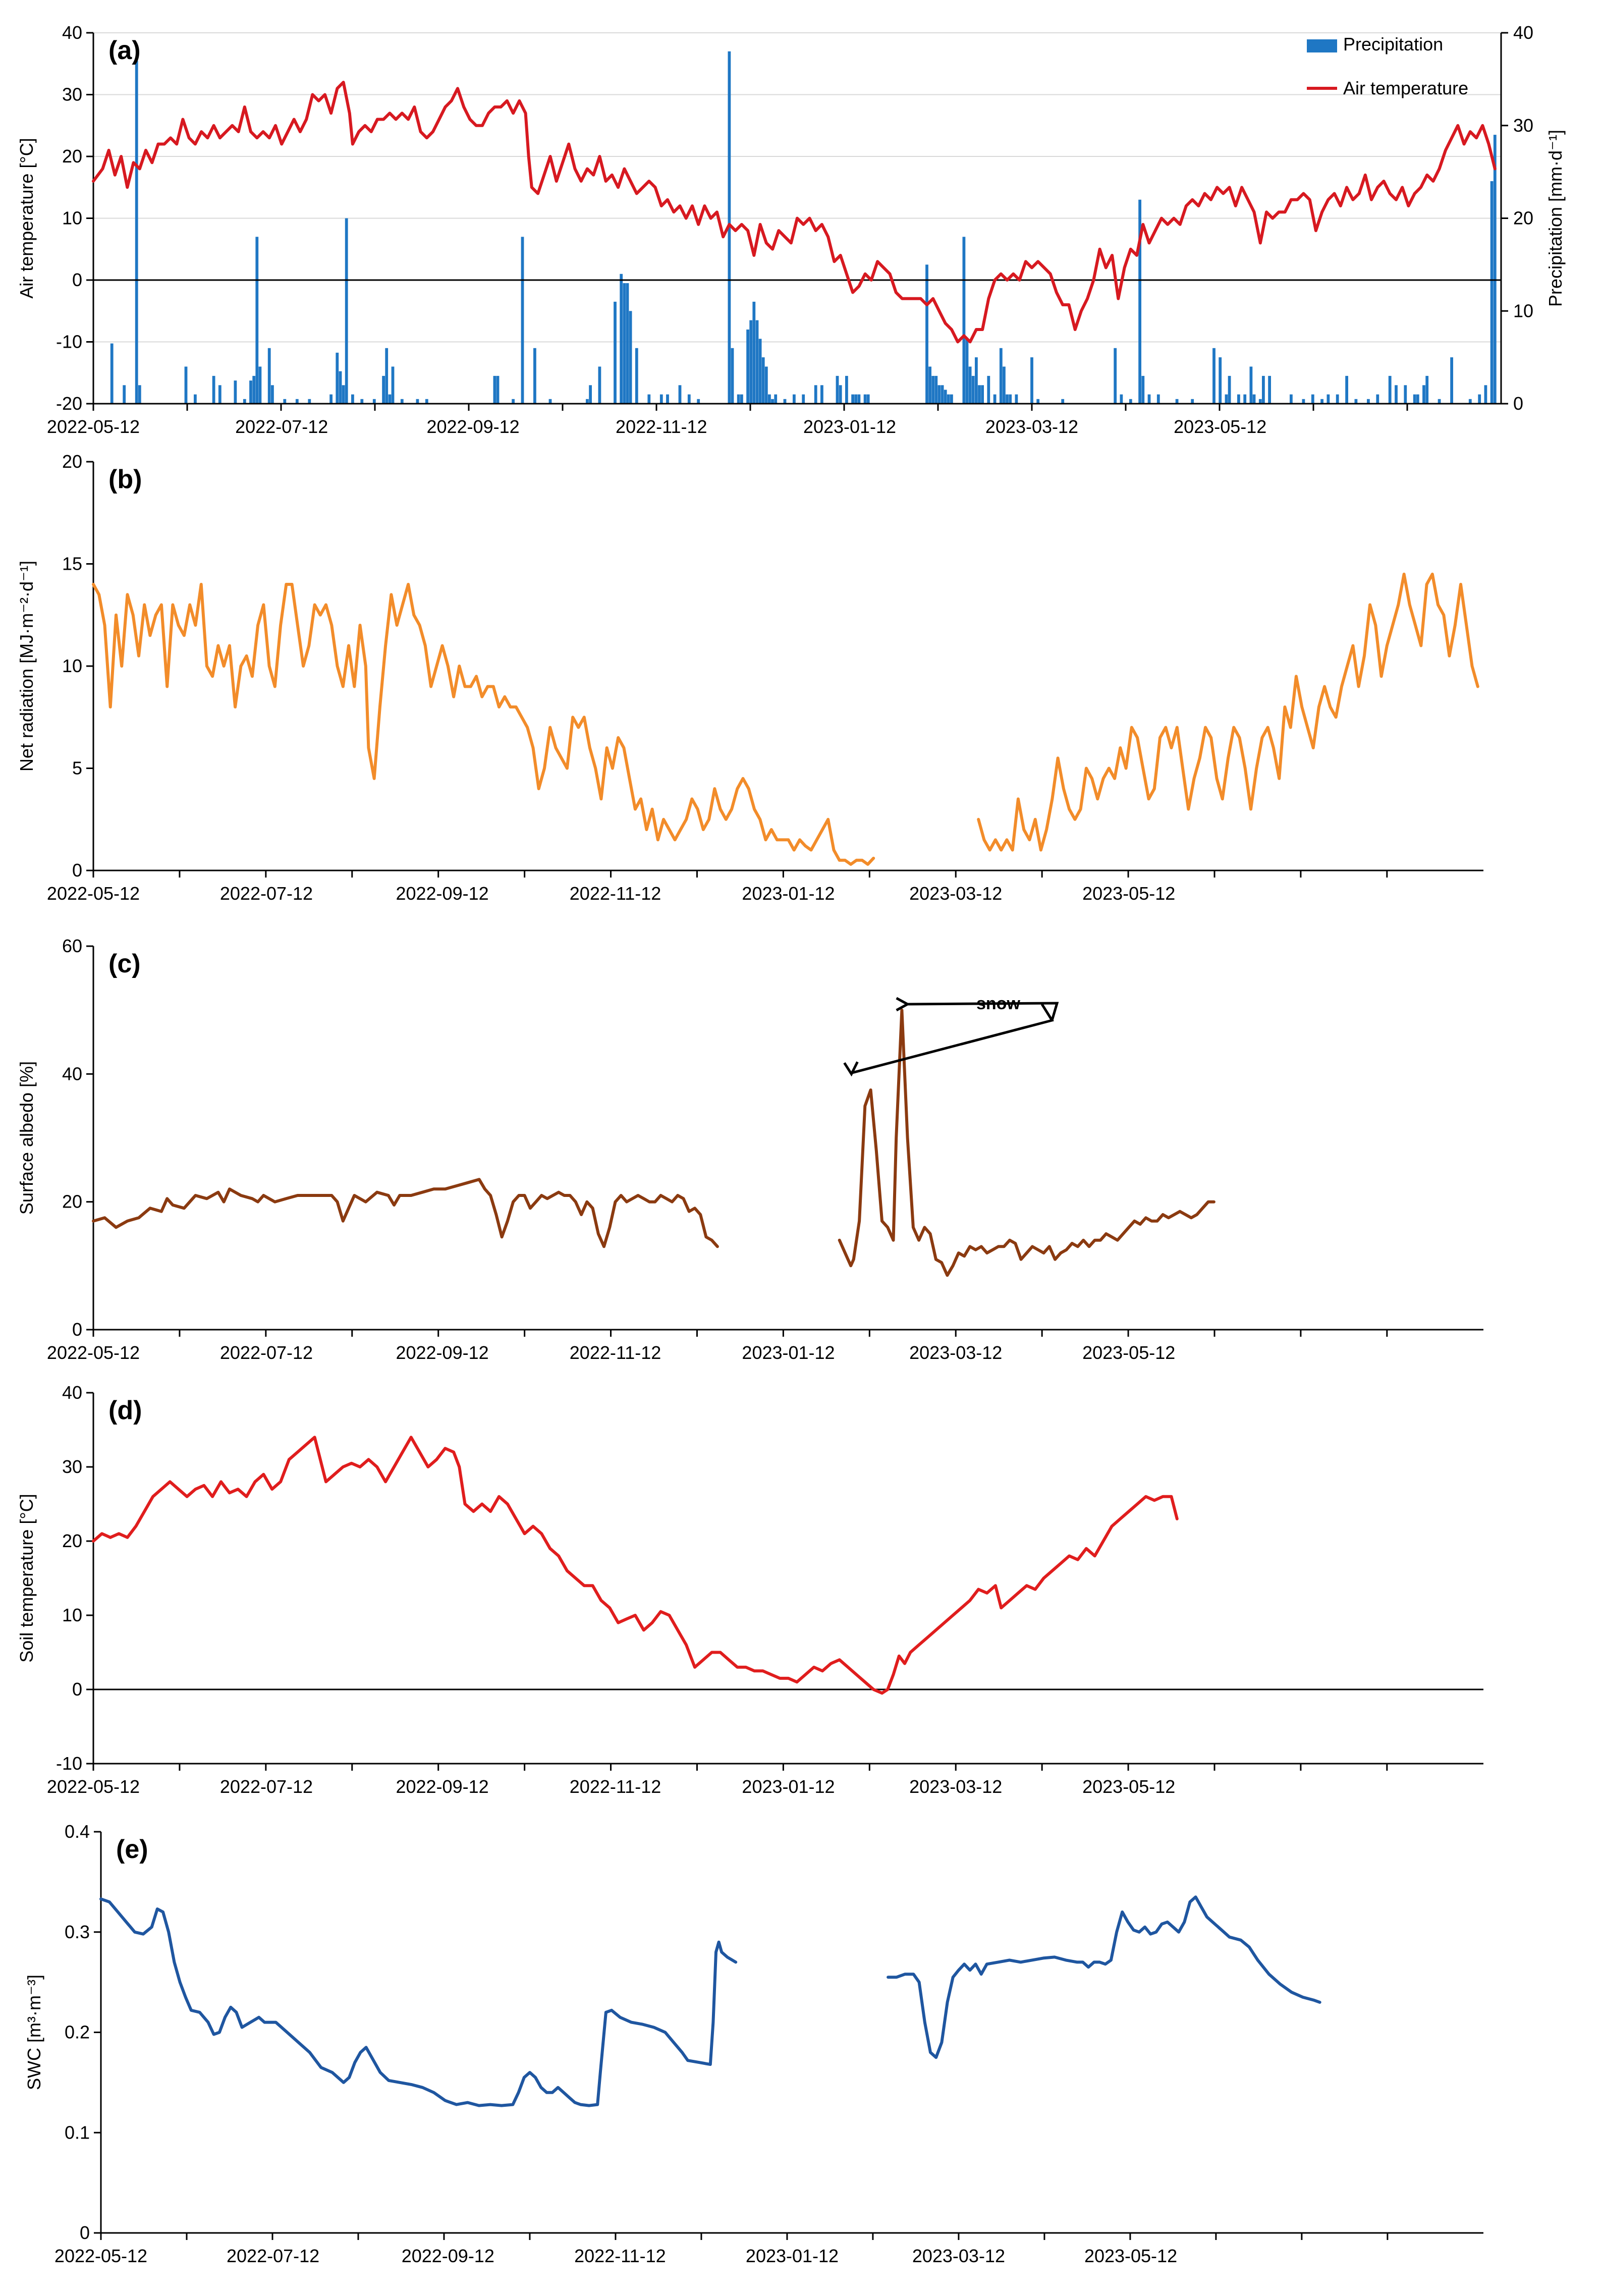 The height and width of the screenshot is (2296, 1602). I want to click on y-tick-label: 20, so click(72, 461).